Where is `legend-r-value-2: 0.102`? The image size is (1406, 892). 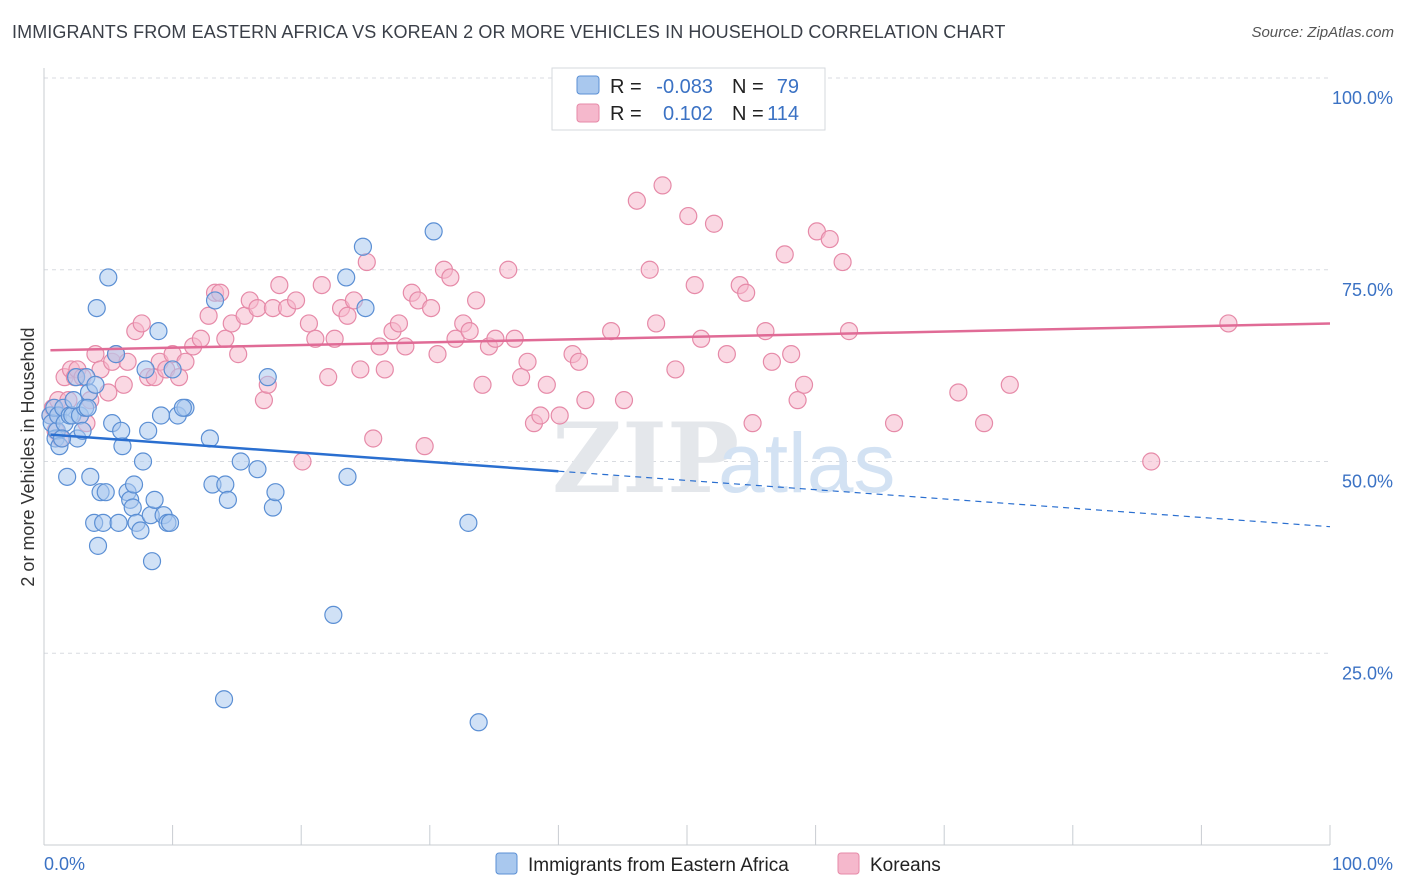
legend-r-value-2: 0.102 is located at coordinates (688, 114).